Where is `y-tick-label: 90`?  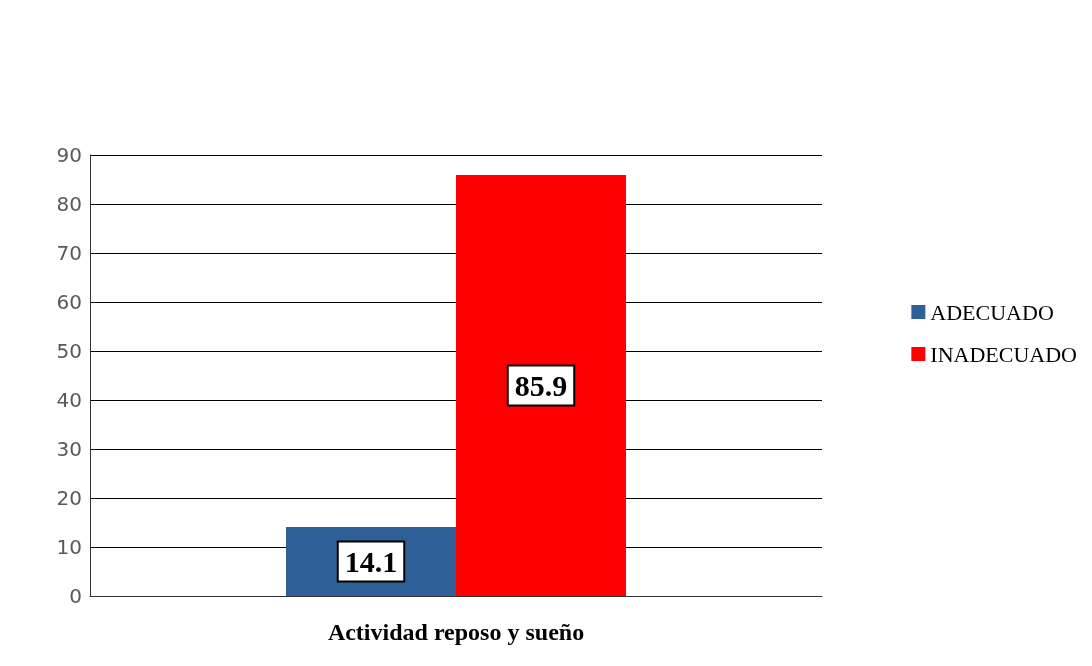 y-tick-label: 90 is located at coordinates (69, 155).